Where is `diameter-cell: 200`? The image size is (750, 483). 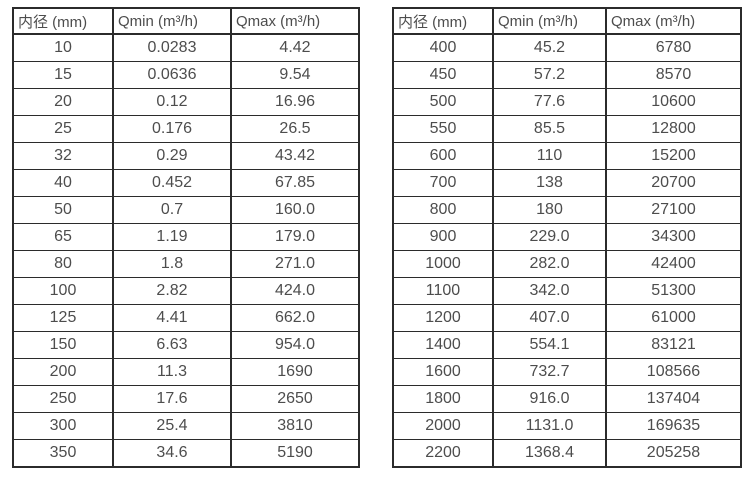
diameter-cell: 200 is located at coordinates (63, 372).